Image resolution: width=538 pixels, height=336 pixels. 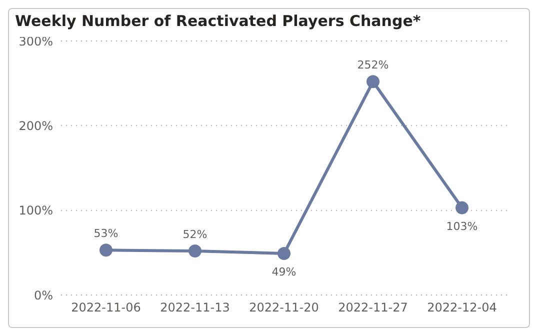 I want to click on chart-title: Weekly Number of Reactivated Players Change*, so click(x=218, y=21).